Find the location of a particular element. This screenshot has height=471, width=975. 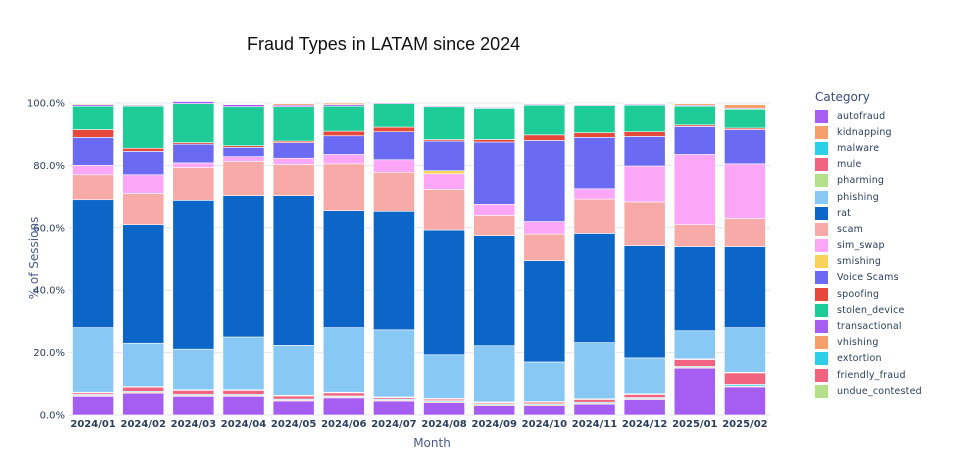

legend-item: pharming is located at coordinates (868, 181).